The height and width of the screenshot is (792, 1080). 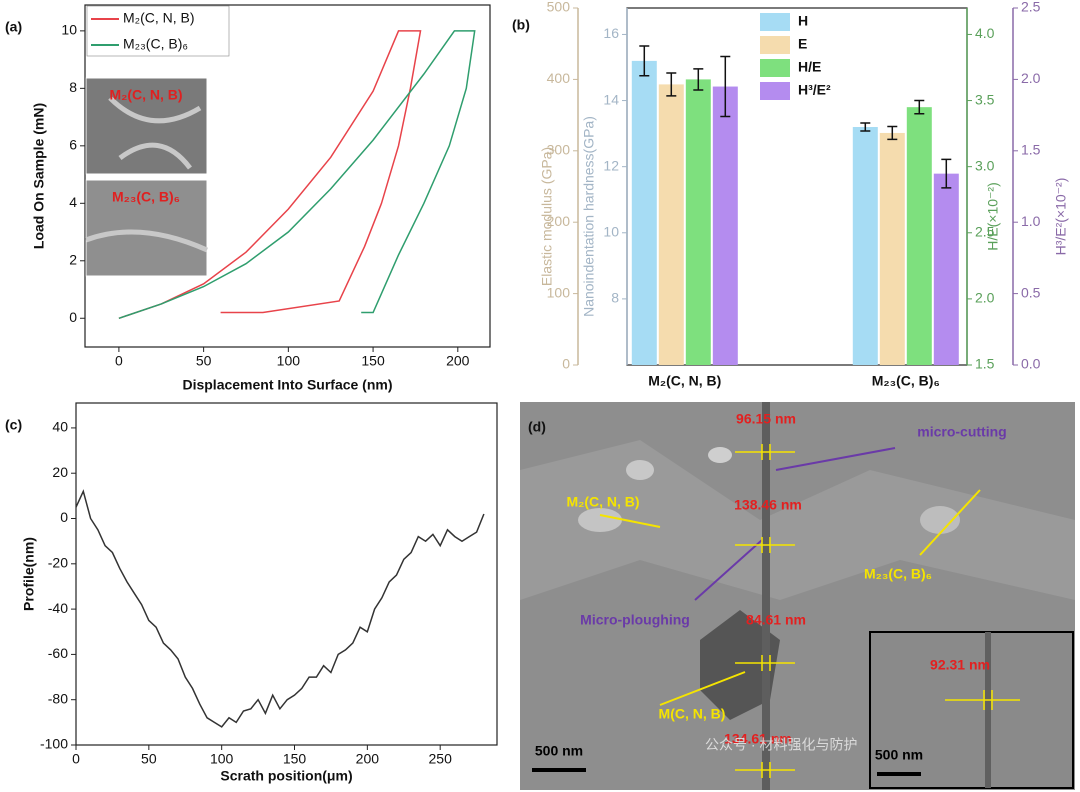 I want to click on y-axis-title: H³/E²(×10⁻²), so click(x=1061, y=217).